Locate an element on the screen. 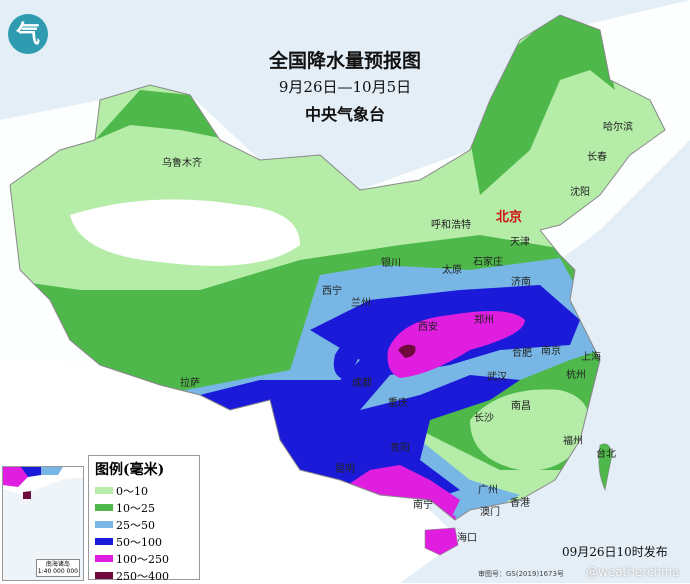 The image size is (690, 584). city-label: 济南 is located at coordinates (521, 282).